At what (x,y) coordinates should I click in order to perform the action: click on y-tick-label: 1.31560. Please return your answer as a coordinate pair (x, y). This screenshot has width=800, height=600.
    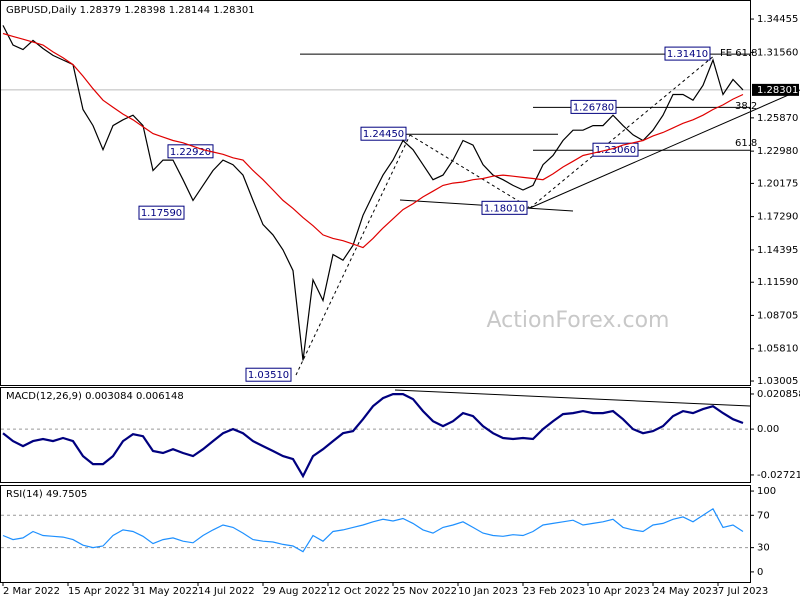
    Looking at the image, I should click on (777, 52).